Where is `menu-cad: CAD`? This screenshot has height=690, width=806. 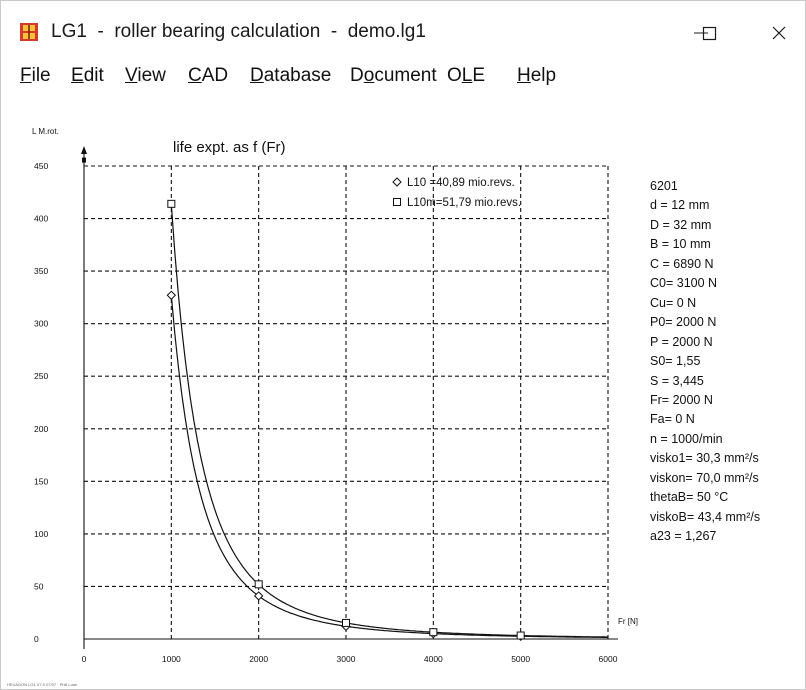
menu-cad: CAD is located at coordinates (208, 75).